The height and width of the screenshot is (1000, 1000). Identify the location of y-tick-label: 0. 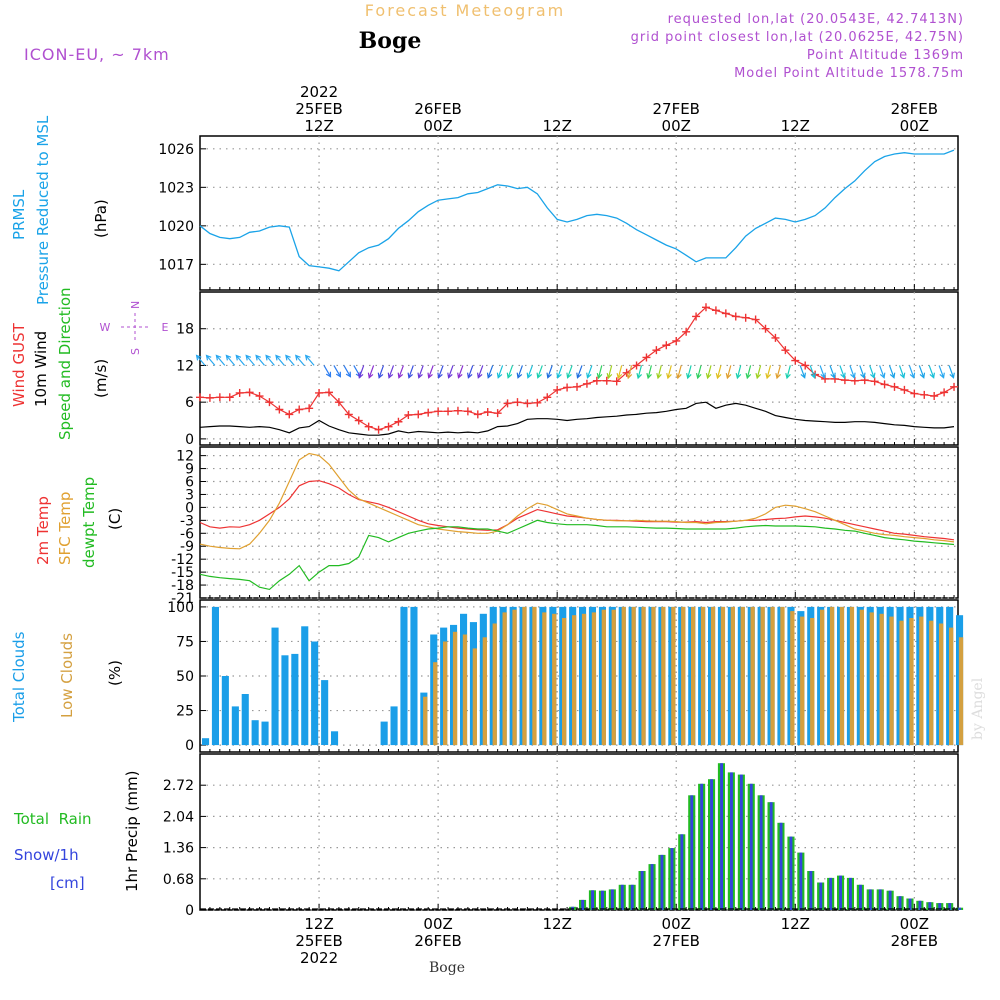
(189, 911).